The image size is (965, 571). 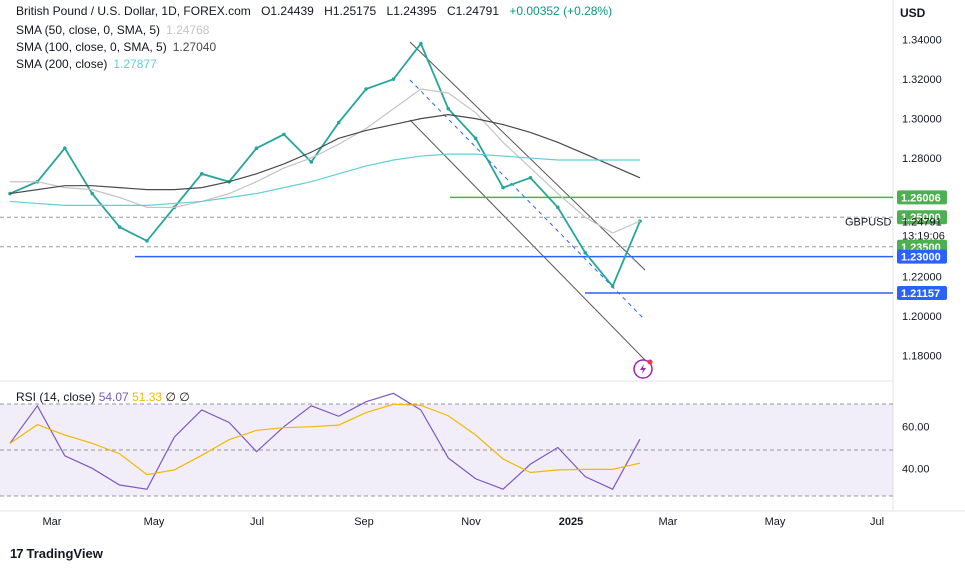 What do you see at coordinates (91, 47) in the screenshot?
I see `sma100-label: SMA (100, close, 0, SMA, 5)` at bounding box center [91, 47].